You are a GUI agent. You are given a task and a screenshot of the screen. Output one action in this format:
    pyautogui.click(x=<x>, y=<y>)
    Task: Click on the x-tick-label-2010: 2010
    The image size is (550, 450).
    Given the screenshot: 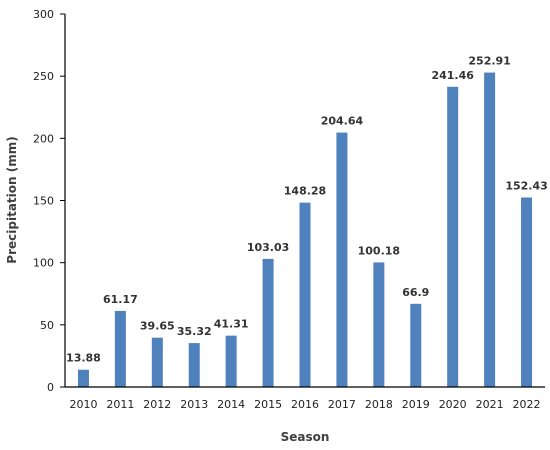 What is the action you would take?
    pyautogui.click(x=83, y=404)
    